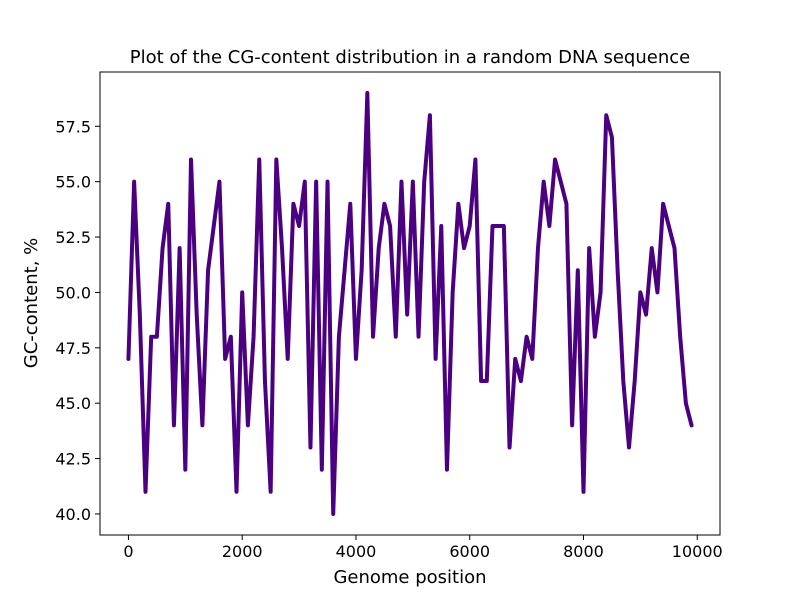 This screenshot has width=800, height=604. I want to click on x-tick-label: 6000, so click(469, 551).